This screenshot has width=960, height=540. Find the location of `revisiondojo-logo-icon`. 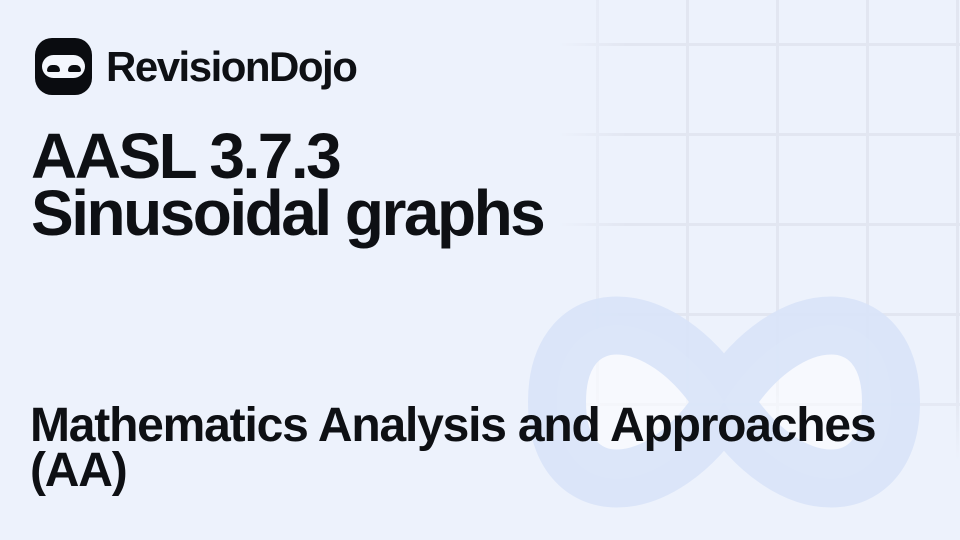

revisiondojo-logo-icon is located at coordinates (63, 66).